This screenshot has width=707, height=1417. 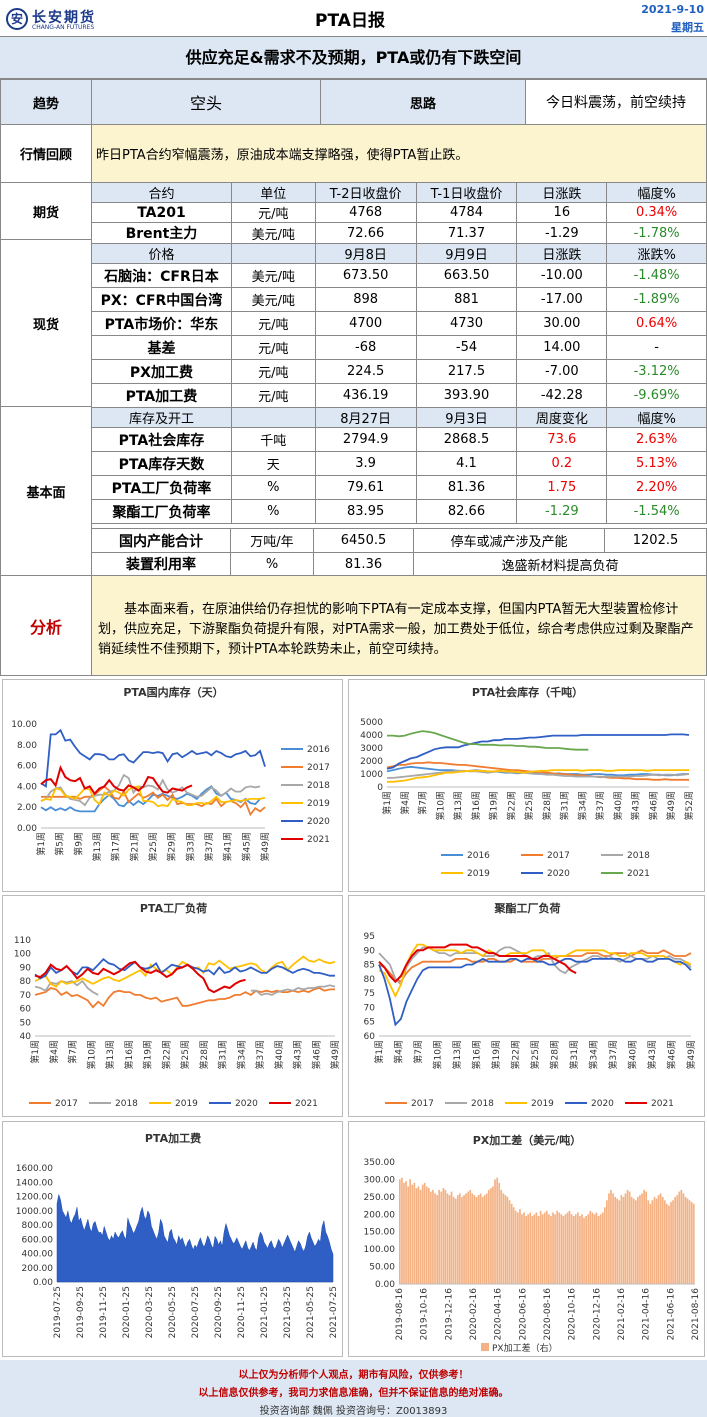 What do you see at coordinates (78, 844) in the screenshot?
I see `x-tick-label: 第9周` at bounding box center [78, 844].